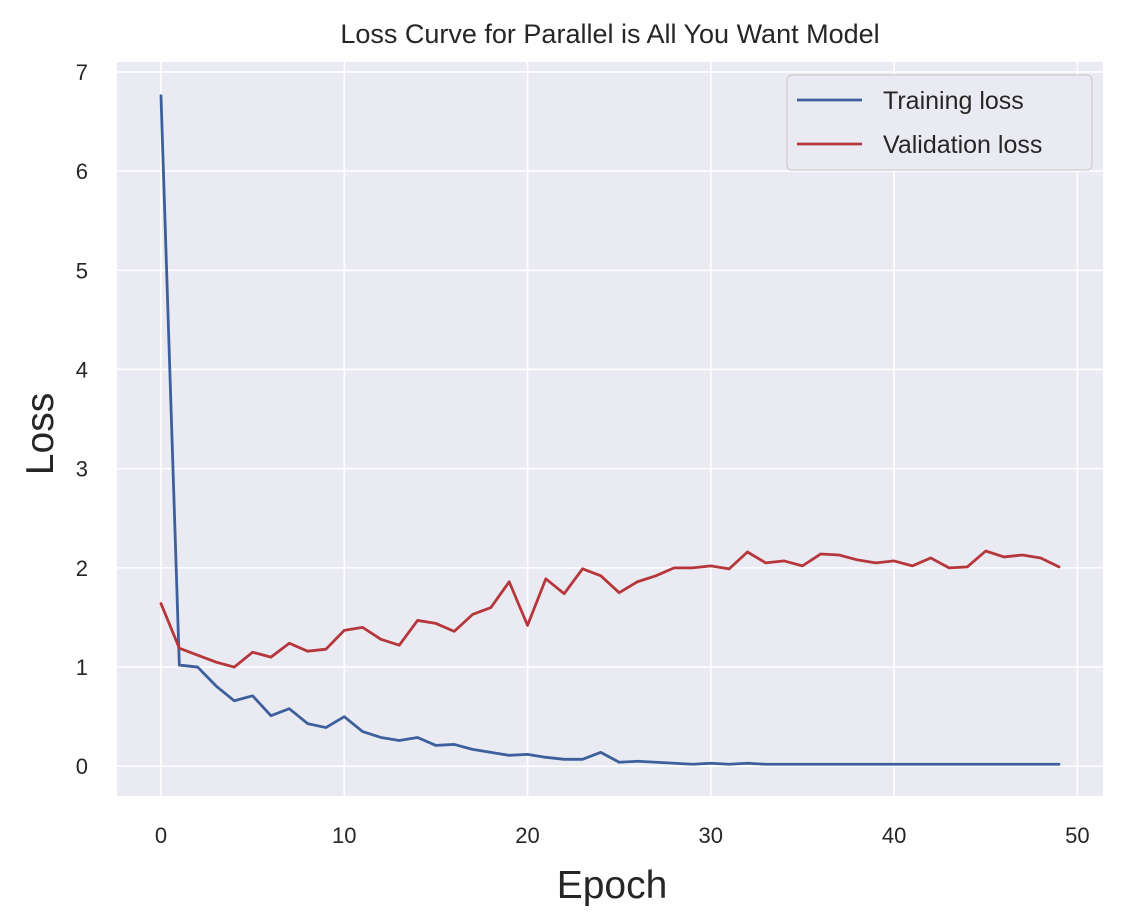 The image size is (1126, 924). Describe the element at coordinates (82, 667) in the screenshot. I see `y-tick-label-1: 1` at that location.